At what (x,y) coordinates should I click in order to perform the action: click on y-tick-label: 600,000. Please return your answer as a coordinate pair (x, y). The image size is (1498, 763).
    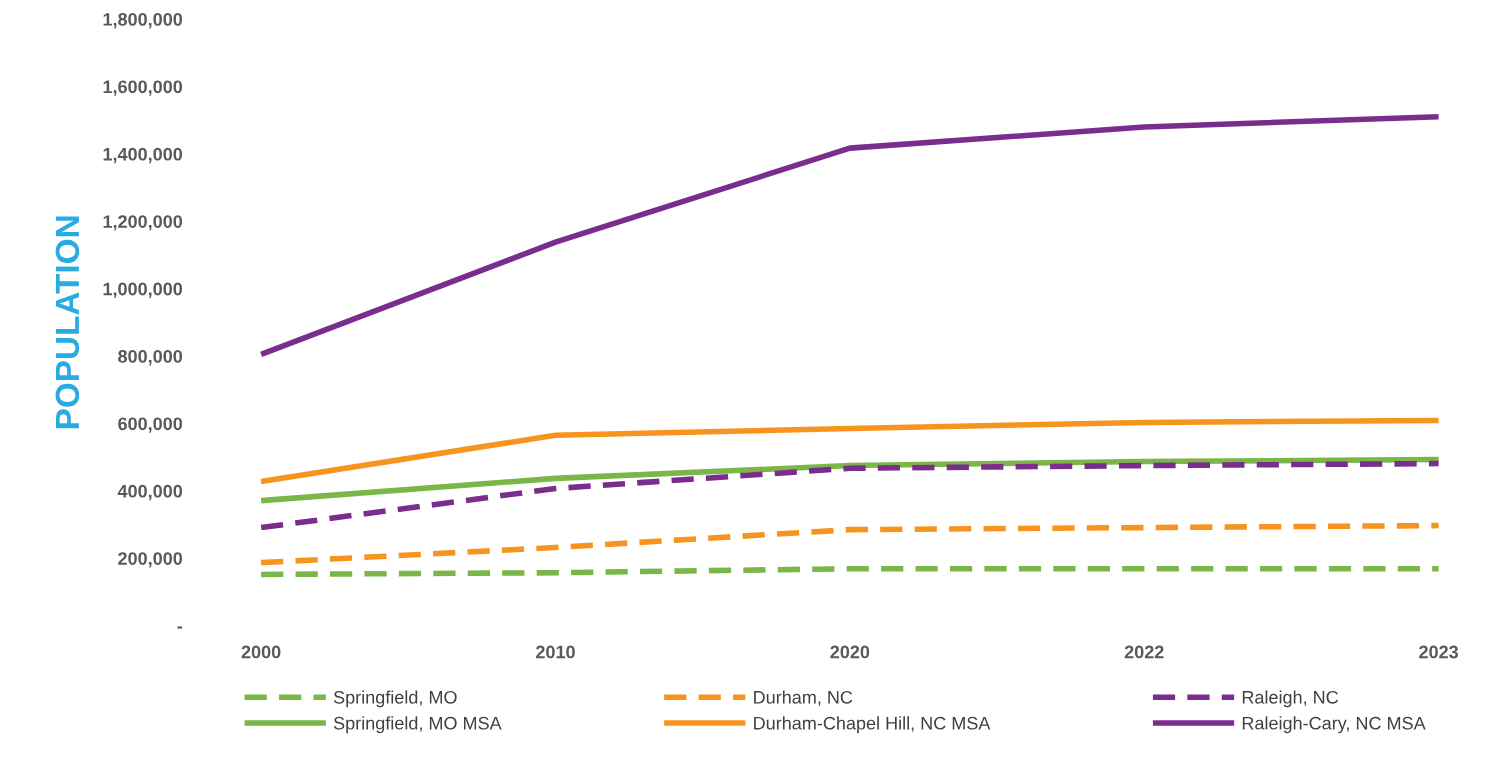
    Looking at the image, I should click on (150, 425).